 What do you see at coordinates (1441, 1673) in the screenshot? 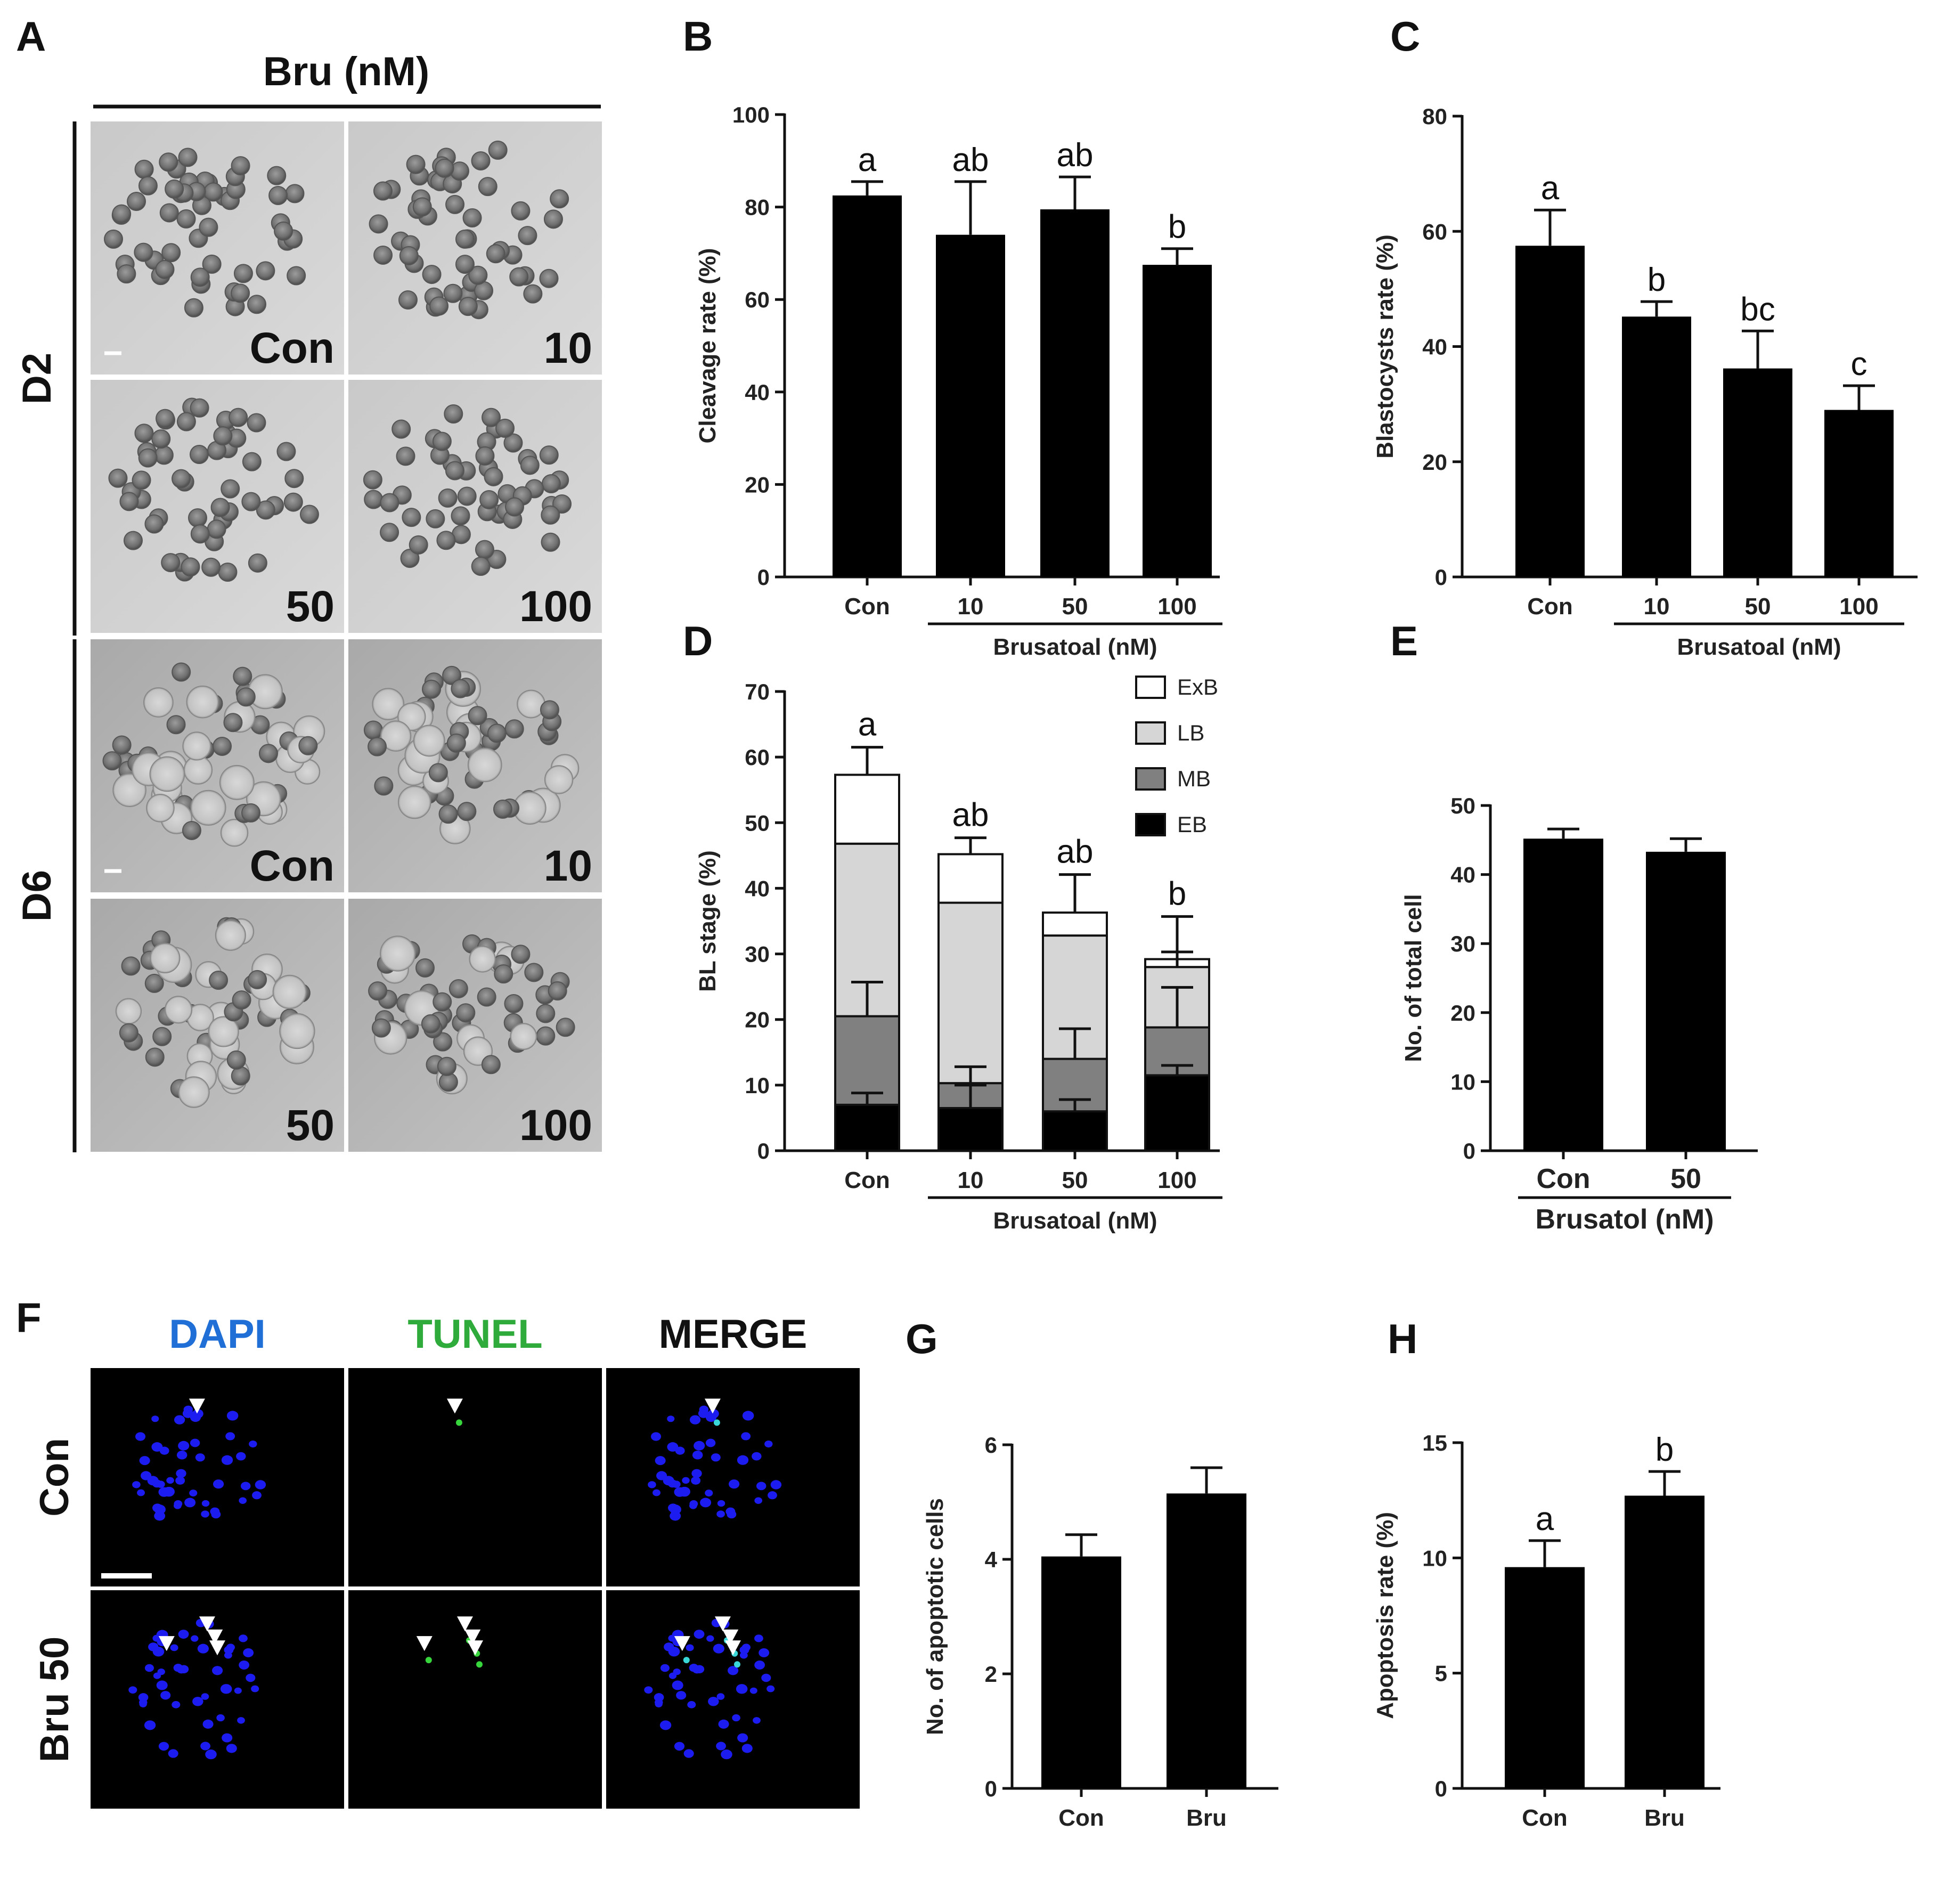
I see `y-tick-label: 5` at bounding box center [1441, 1673].